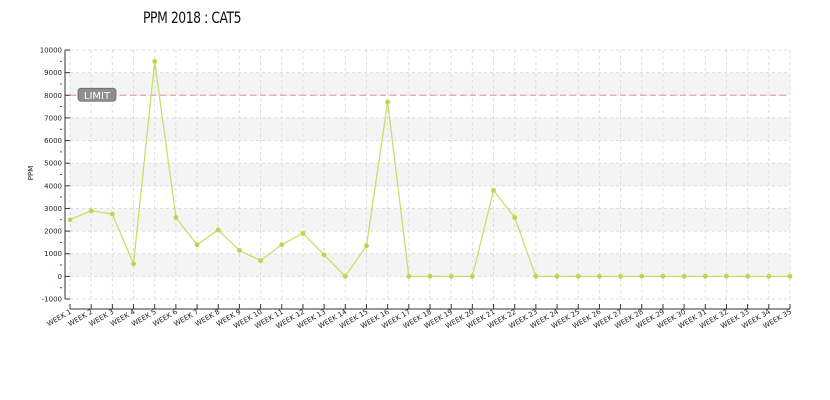 The width and height of the screenshot is (830, 400). Describe the element at coordinates (430, 94) in the screenshot. I see `limit-layer: LIMIT` at that location.